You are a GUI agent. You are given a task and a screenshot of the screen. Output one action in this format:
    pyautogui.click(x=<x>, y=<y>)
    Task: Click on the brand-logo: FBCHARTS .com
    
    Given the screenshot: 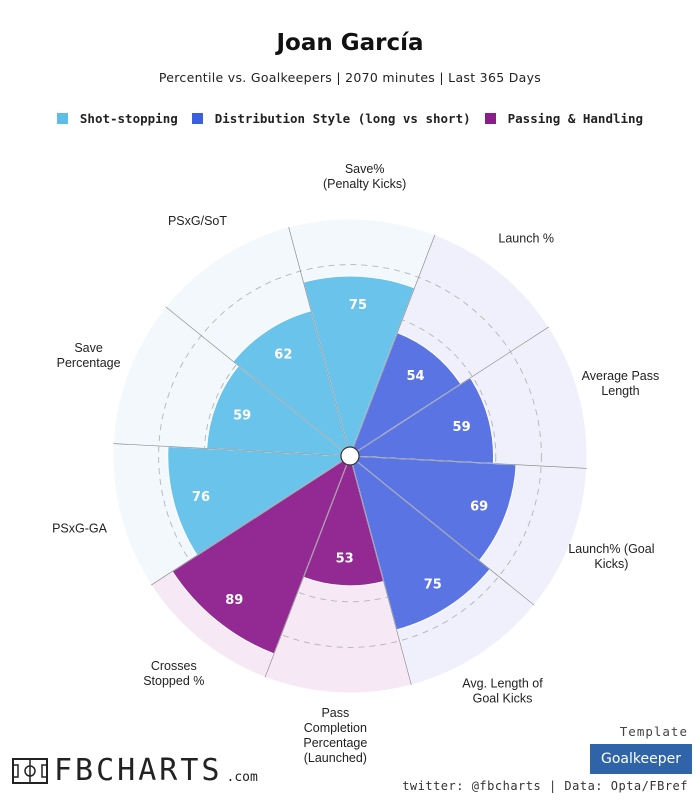 What is the action you would take?
    pyautogui.click(x=135, y=771)
    